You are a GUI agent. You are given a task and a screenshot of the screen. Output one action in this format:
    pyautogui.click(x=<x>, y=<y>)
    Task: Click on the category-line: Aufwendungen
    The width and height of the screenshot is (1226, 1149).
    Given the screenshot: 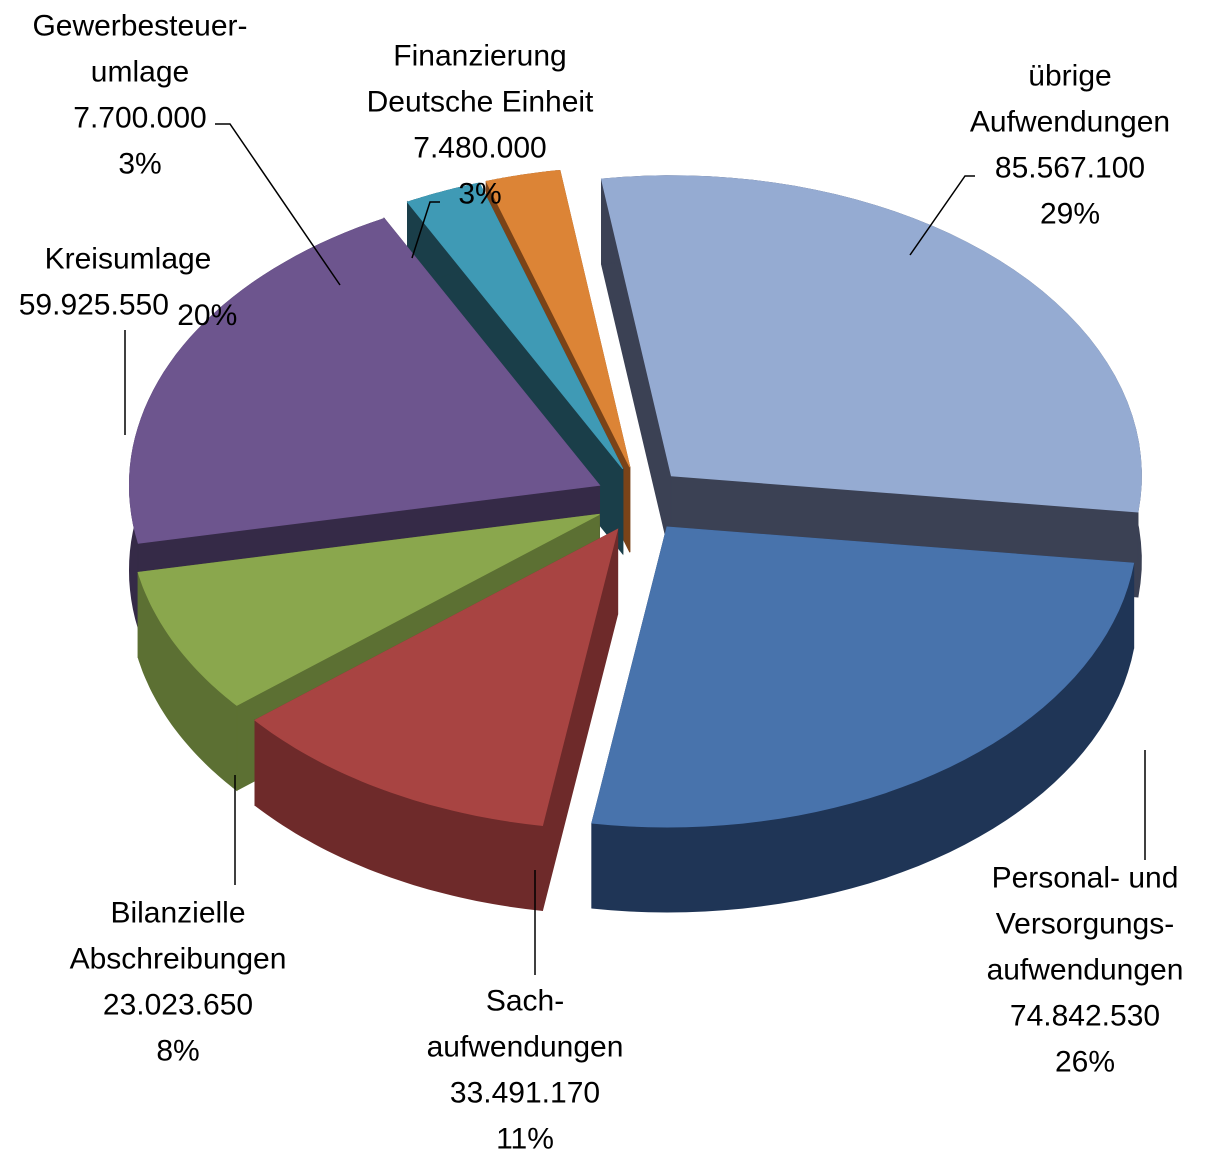 What is the action you would take?
    pyautogui.click(x=1070, y=122)
    